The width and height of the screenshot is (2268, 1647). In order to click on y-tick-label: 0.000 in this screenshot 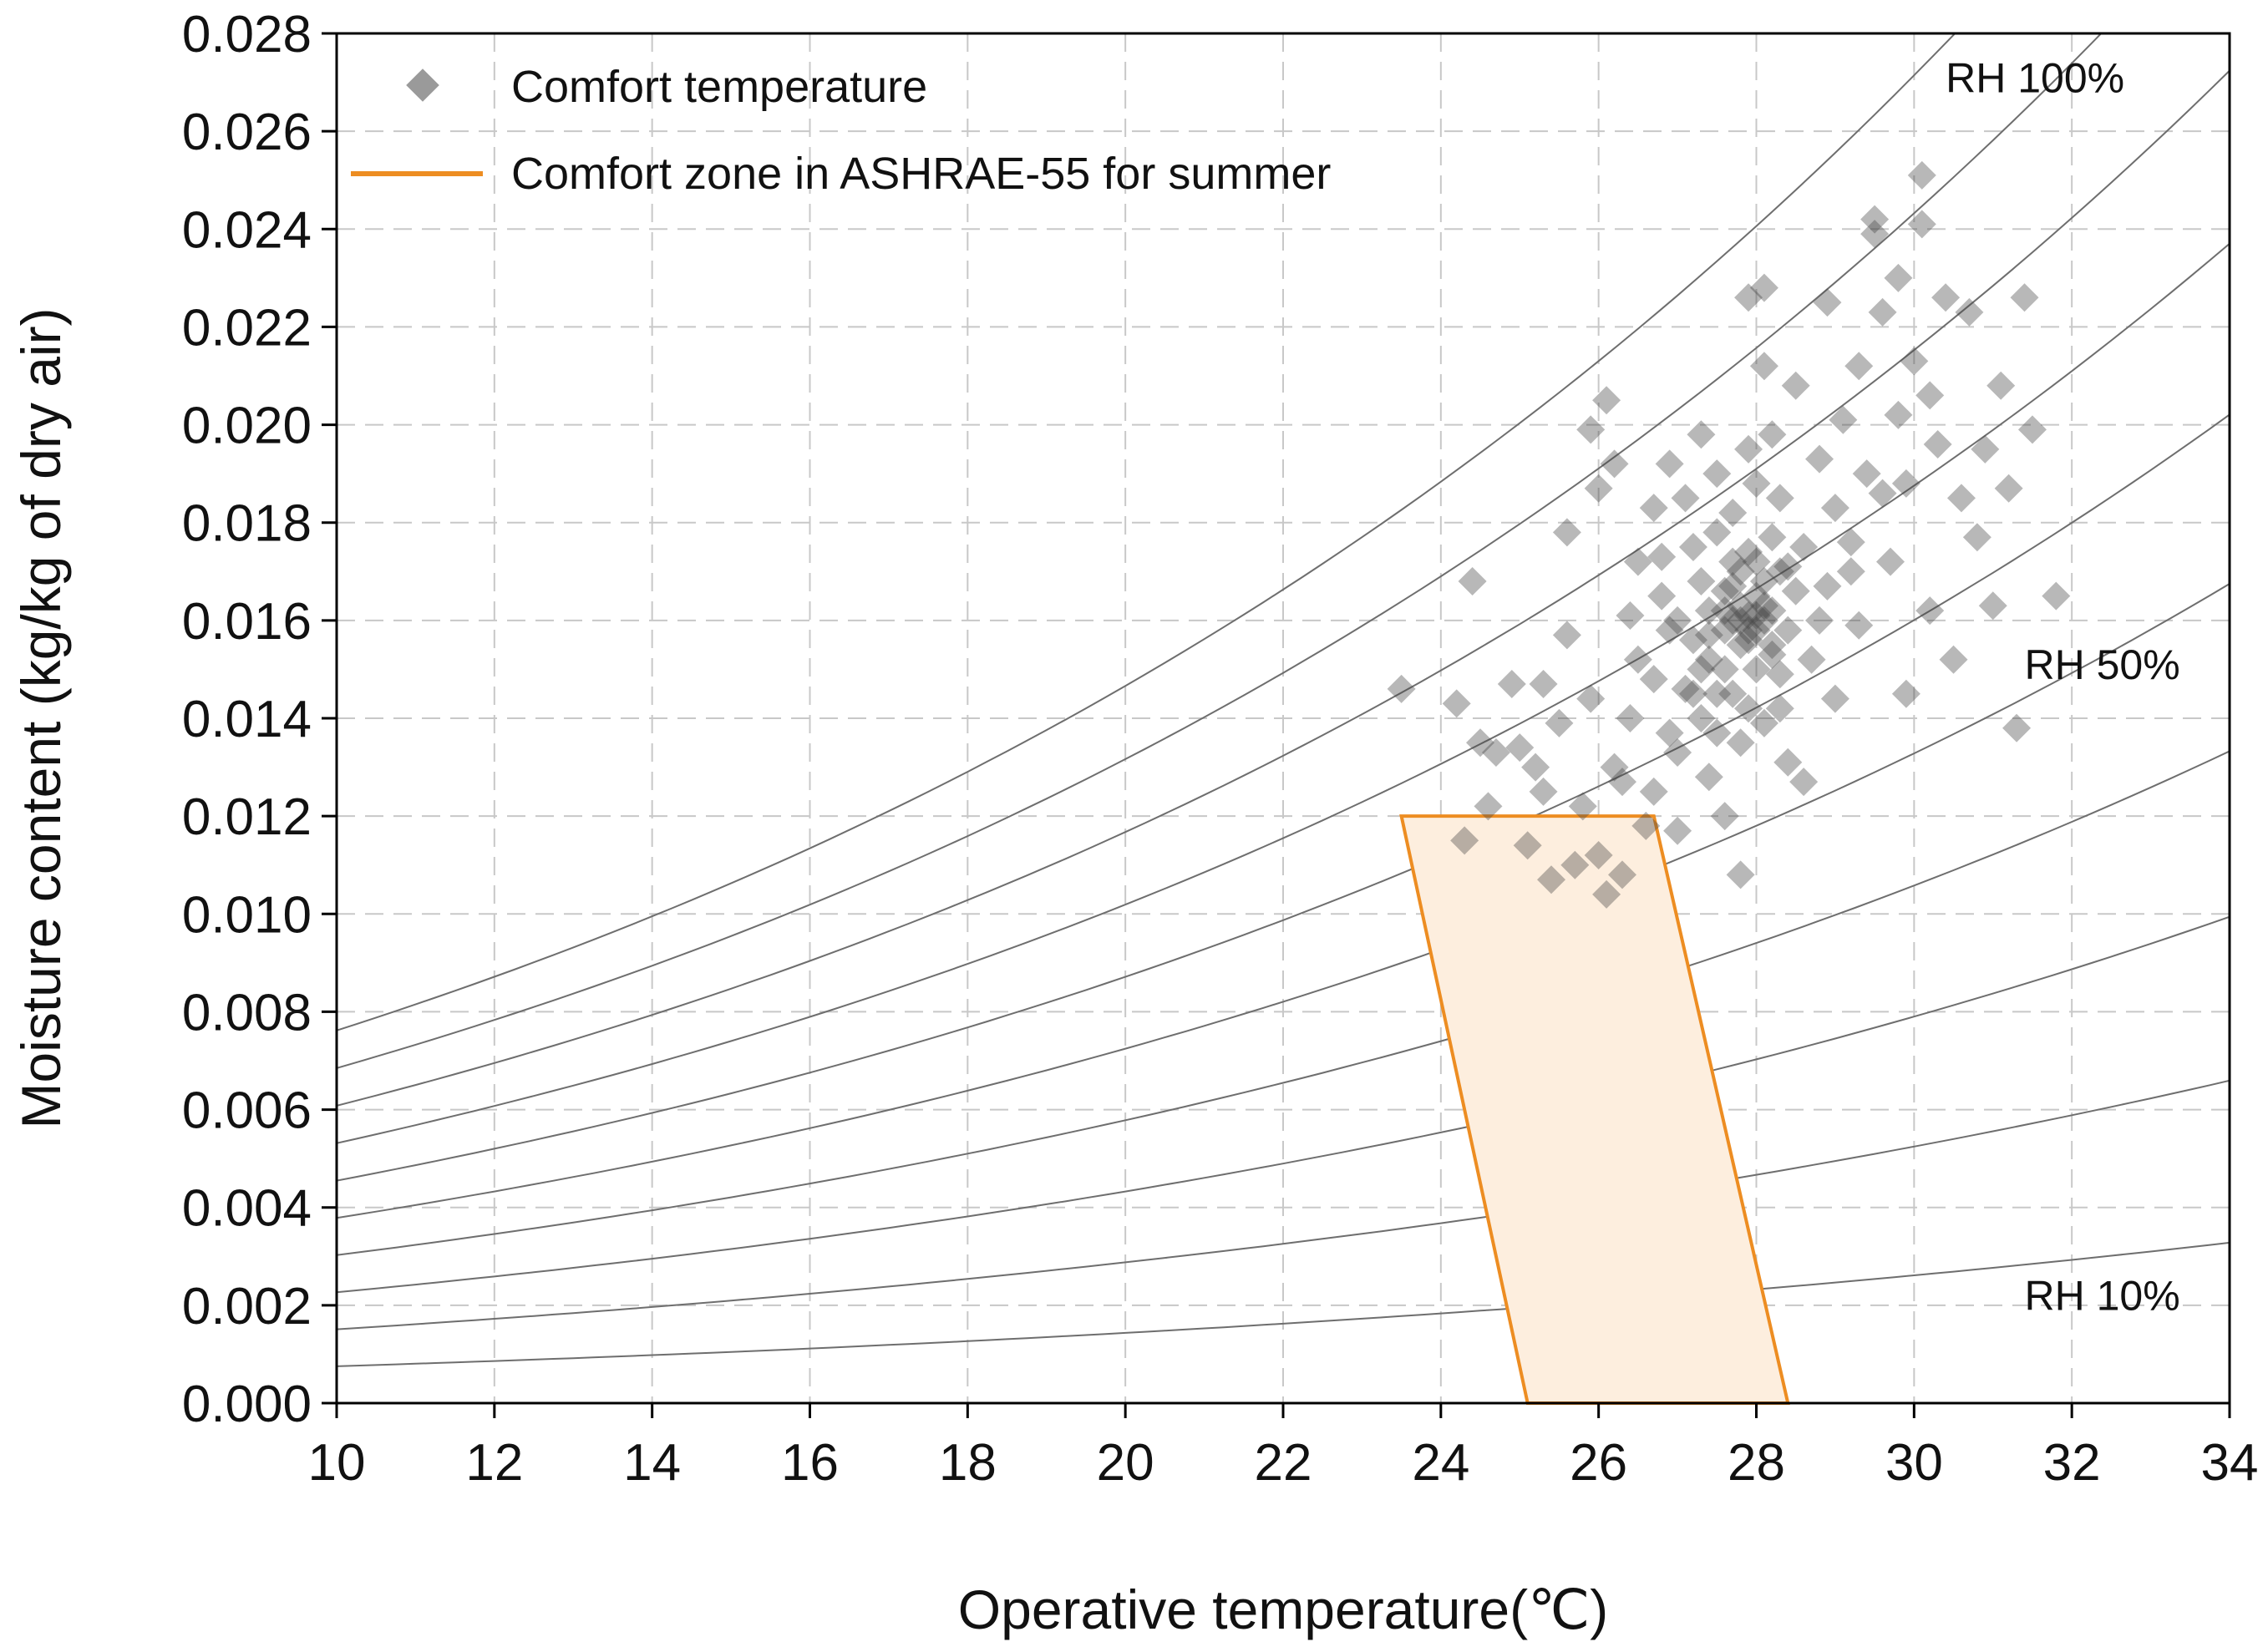, I will do `click(247, 1405)`.